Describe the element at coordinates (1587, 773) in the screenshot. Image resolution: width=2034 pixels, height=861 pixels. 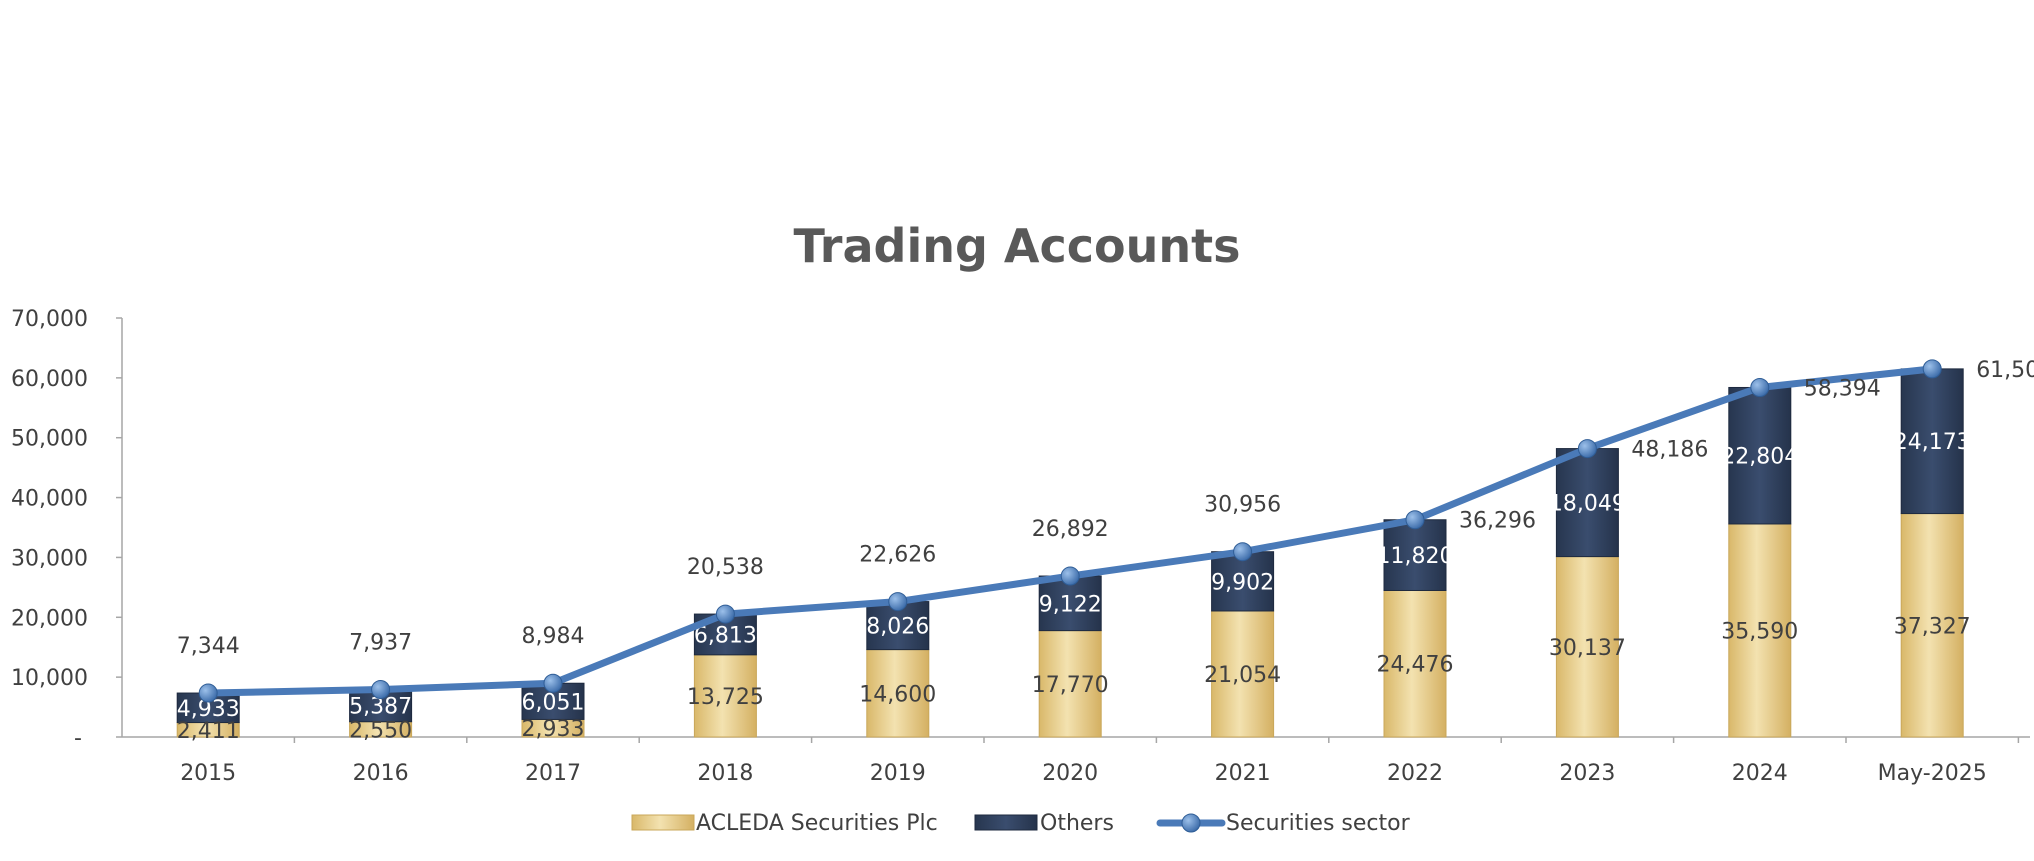
I see `x-tick-label: 2023` at that location.